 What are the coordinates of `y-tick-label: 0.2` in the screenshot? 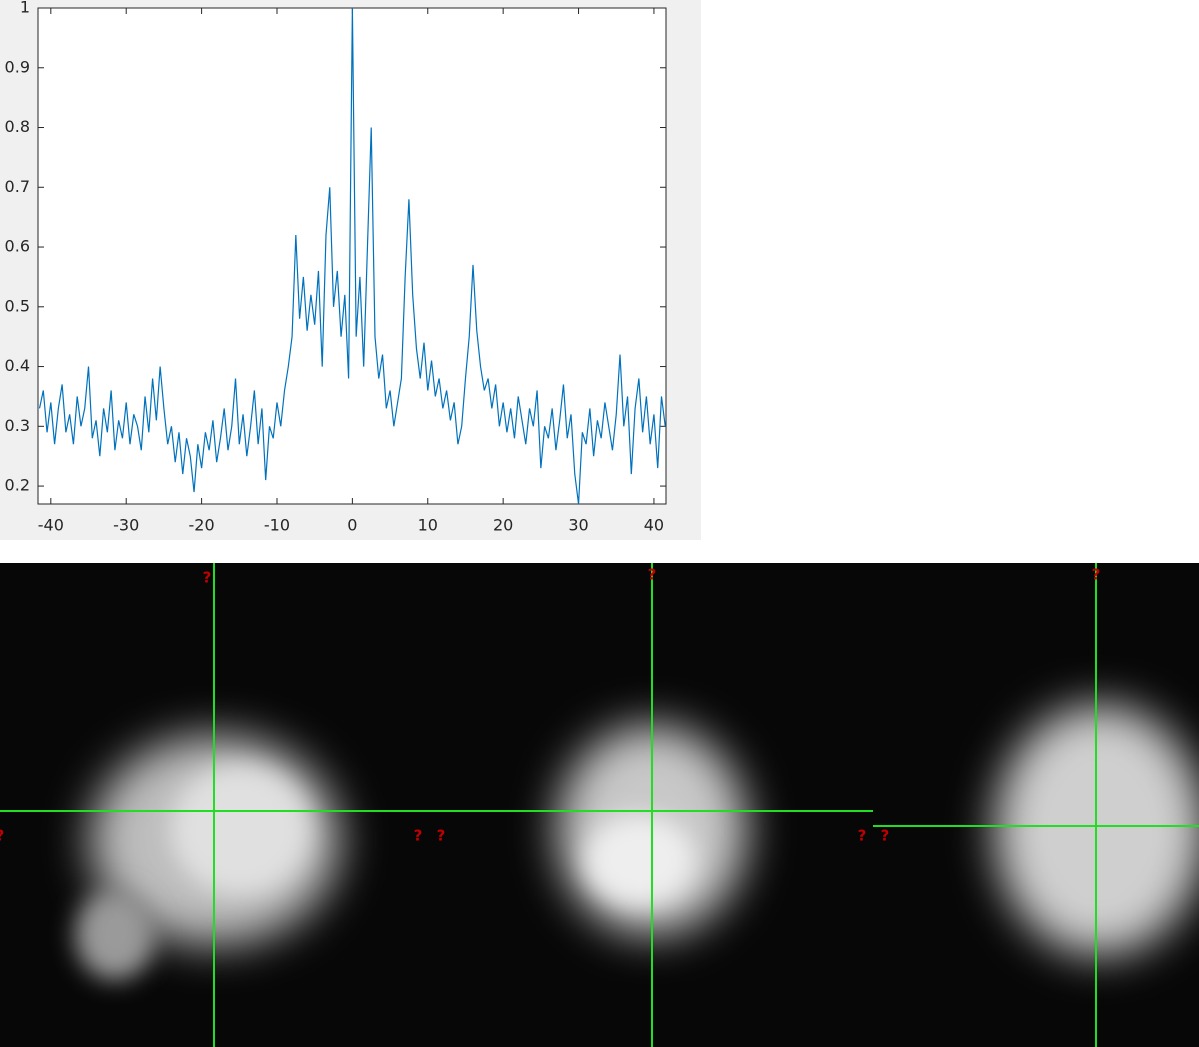 It's located at (17, 485).